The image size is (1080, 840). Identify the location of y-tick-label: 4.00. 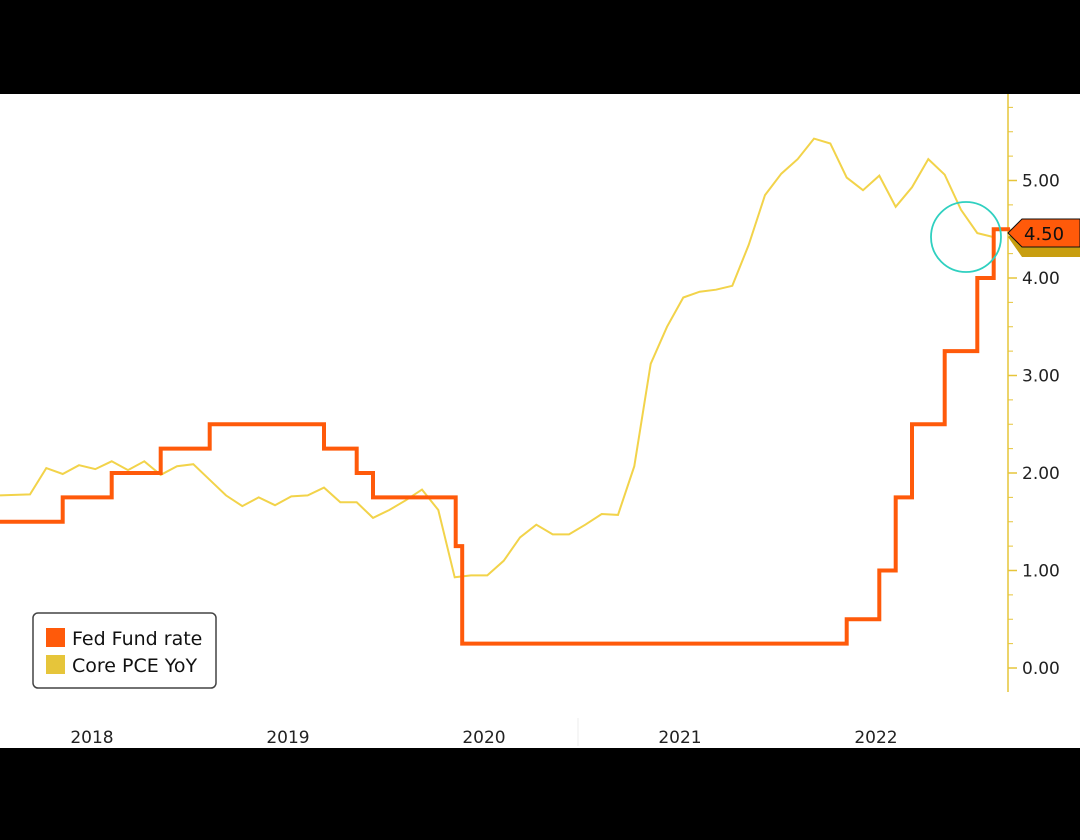
(1041, 279).